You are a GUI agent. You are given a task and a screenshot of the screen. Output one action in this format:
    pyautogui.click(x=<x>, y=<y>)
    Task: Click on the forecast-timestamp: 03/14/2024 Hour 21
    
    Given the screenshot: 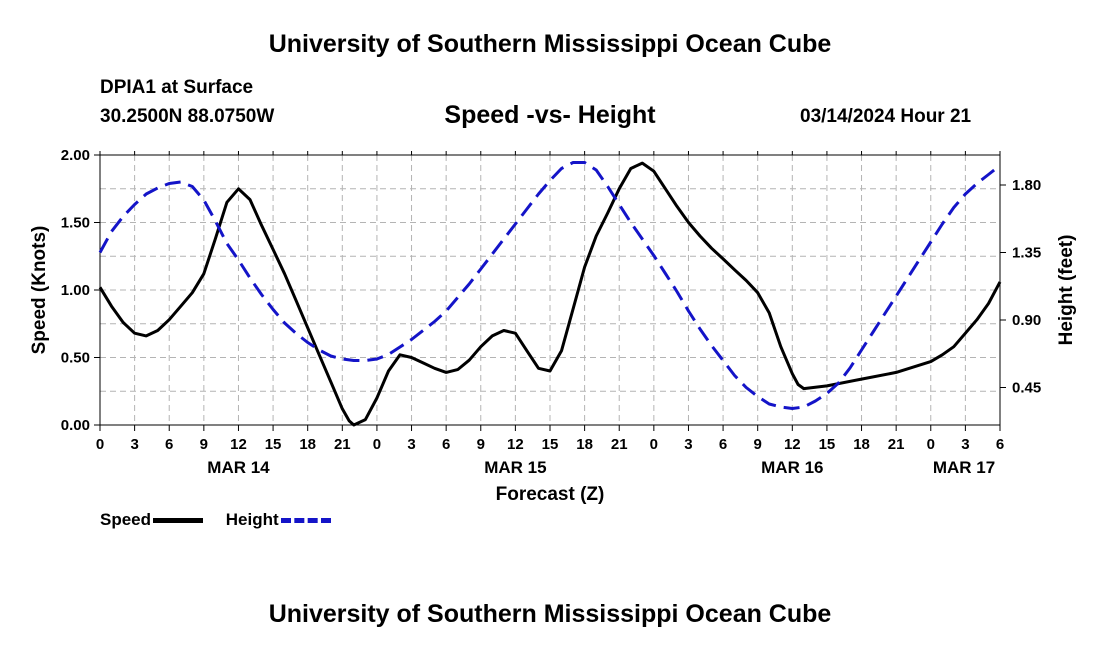 What is the action you would take?
    pyautogui.click(x=886, y=116)
    